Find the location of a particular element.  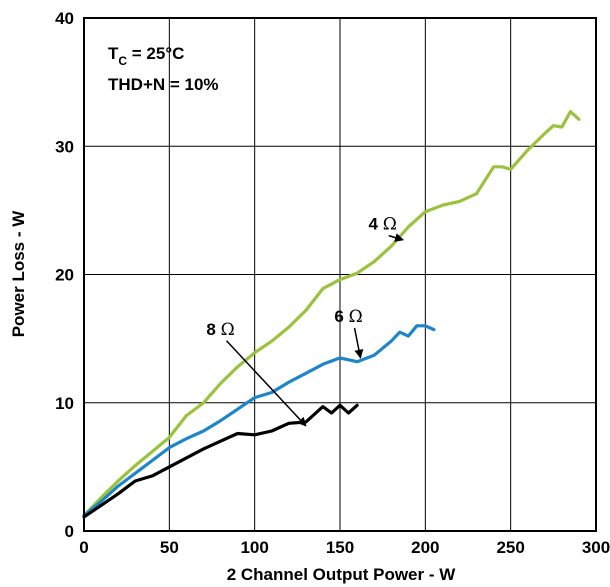

thd-condition-label: THD+N = 10% is located at coordinates (163, 84).